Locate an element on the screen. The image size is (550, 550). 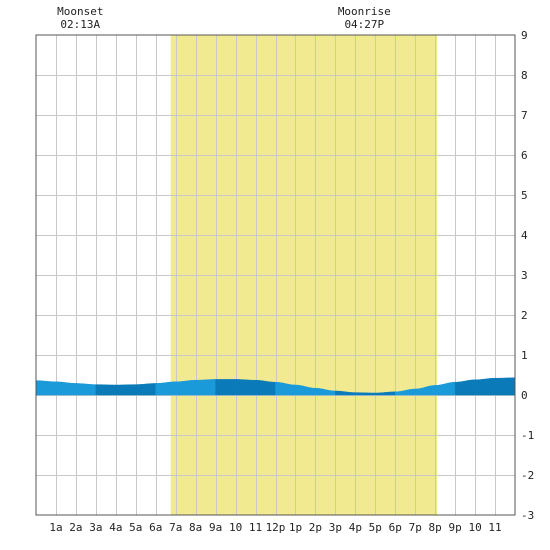
x-tick-label: 2a is located at coordinates (75, 527).